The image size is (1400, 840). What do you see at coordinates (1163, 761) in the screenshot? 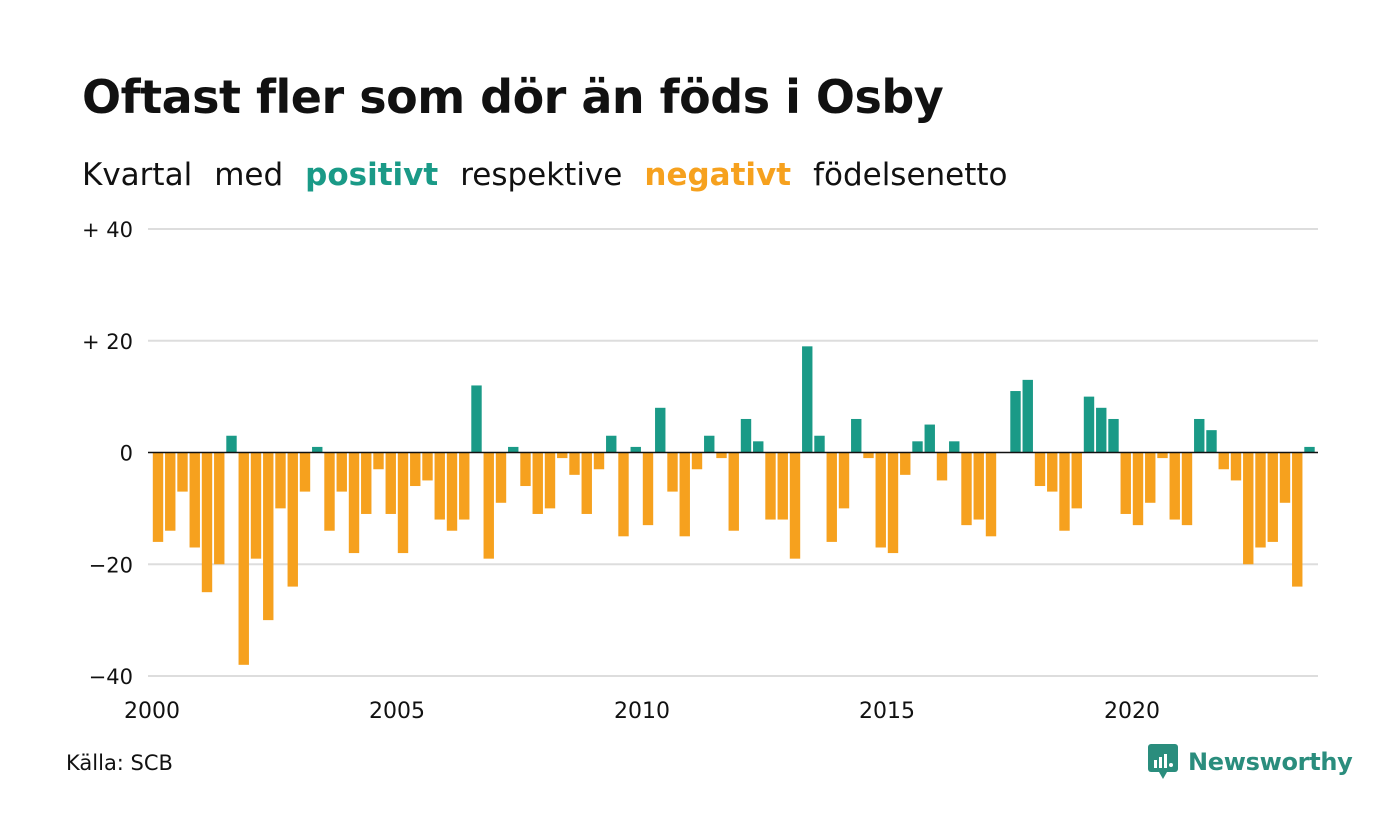
I see `newsworthy-logo-icon` at bounding box center [1163, 761].